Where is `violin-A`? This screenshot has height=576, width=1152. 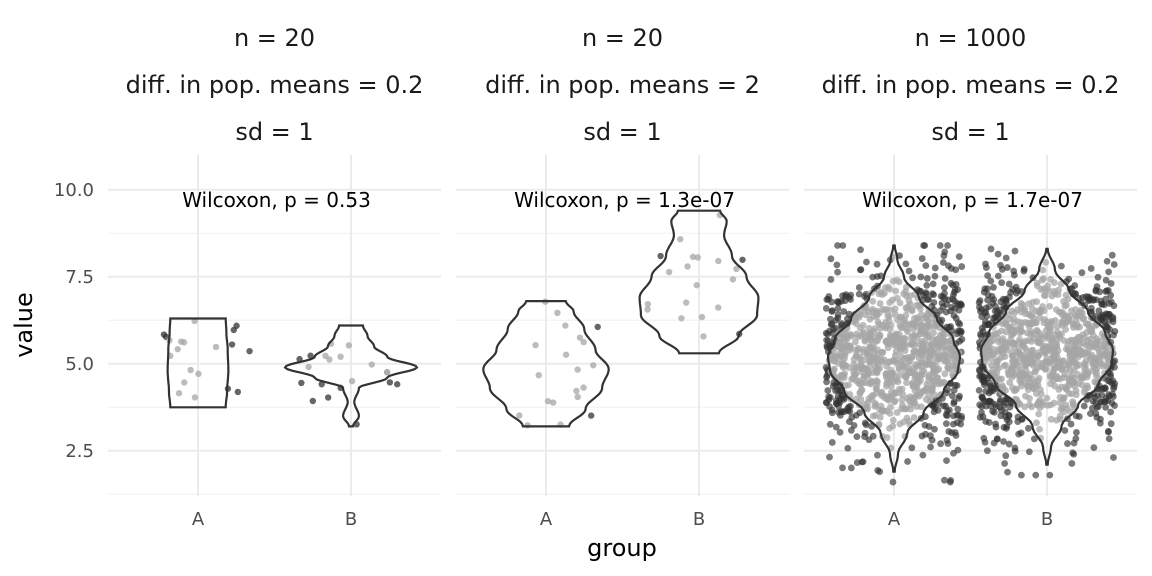
violin-A is located at coordinates (546, 364).